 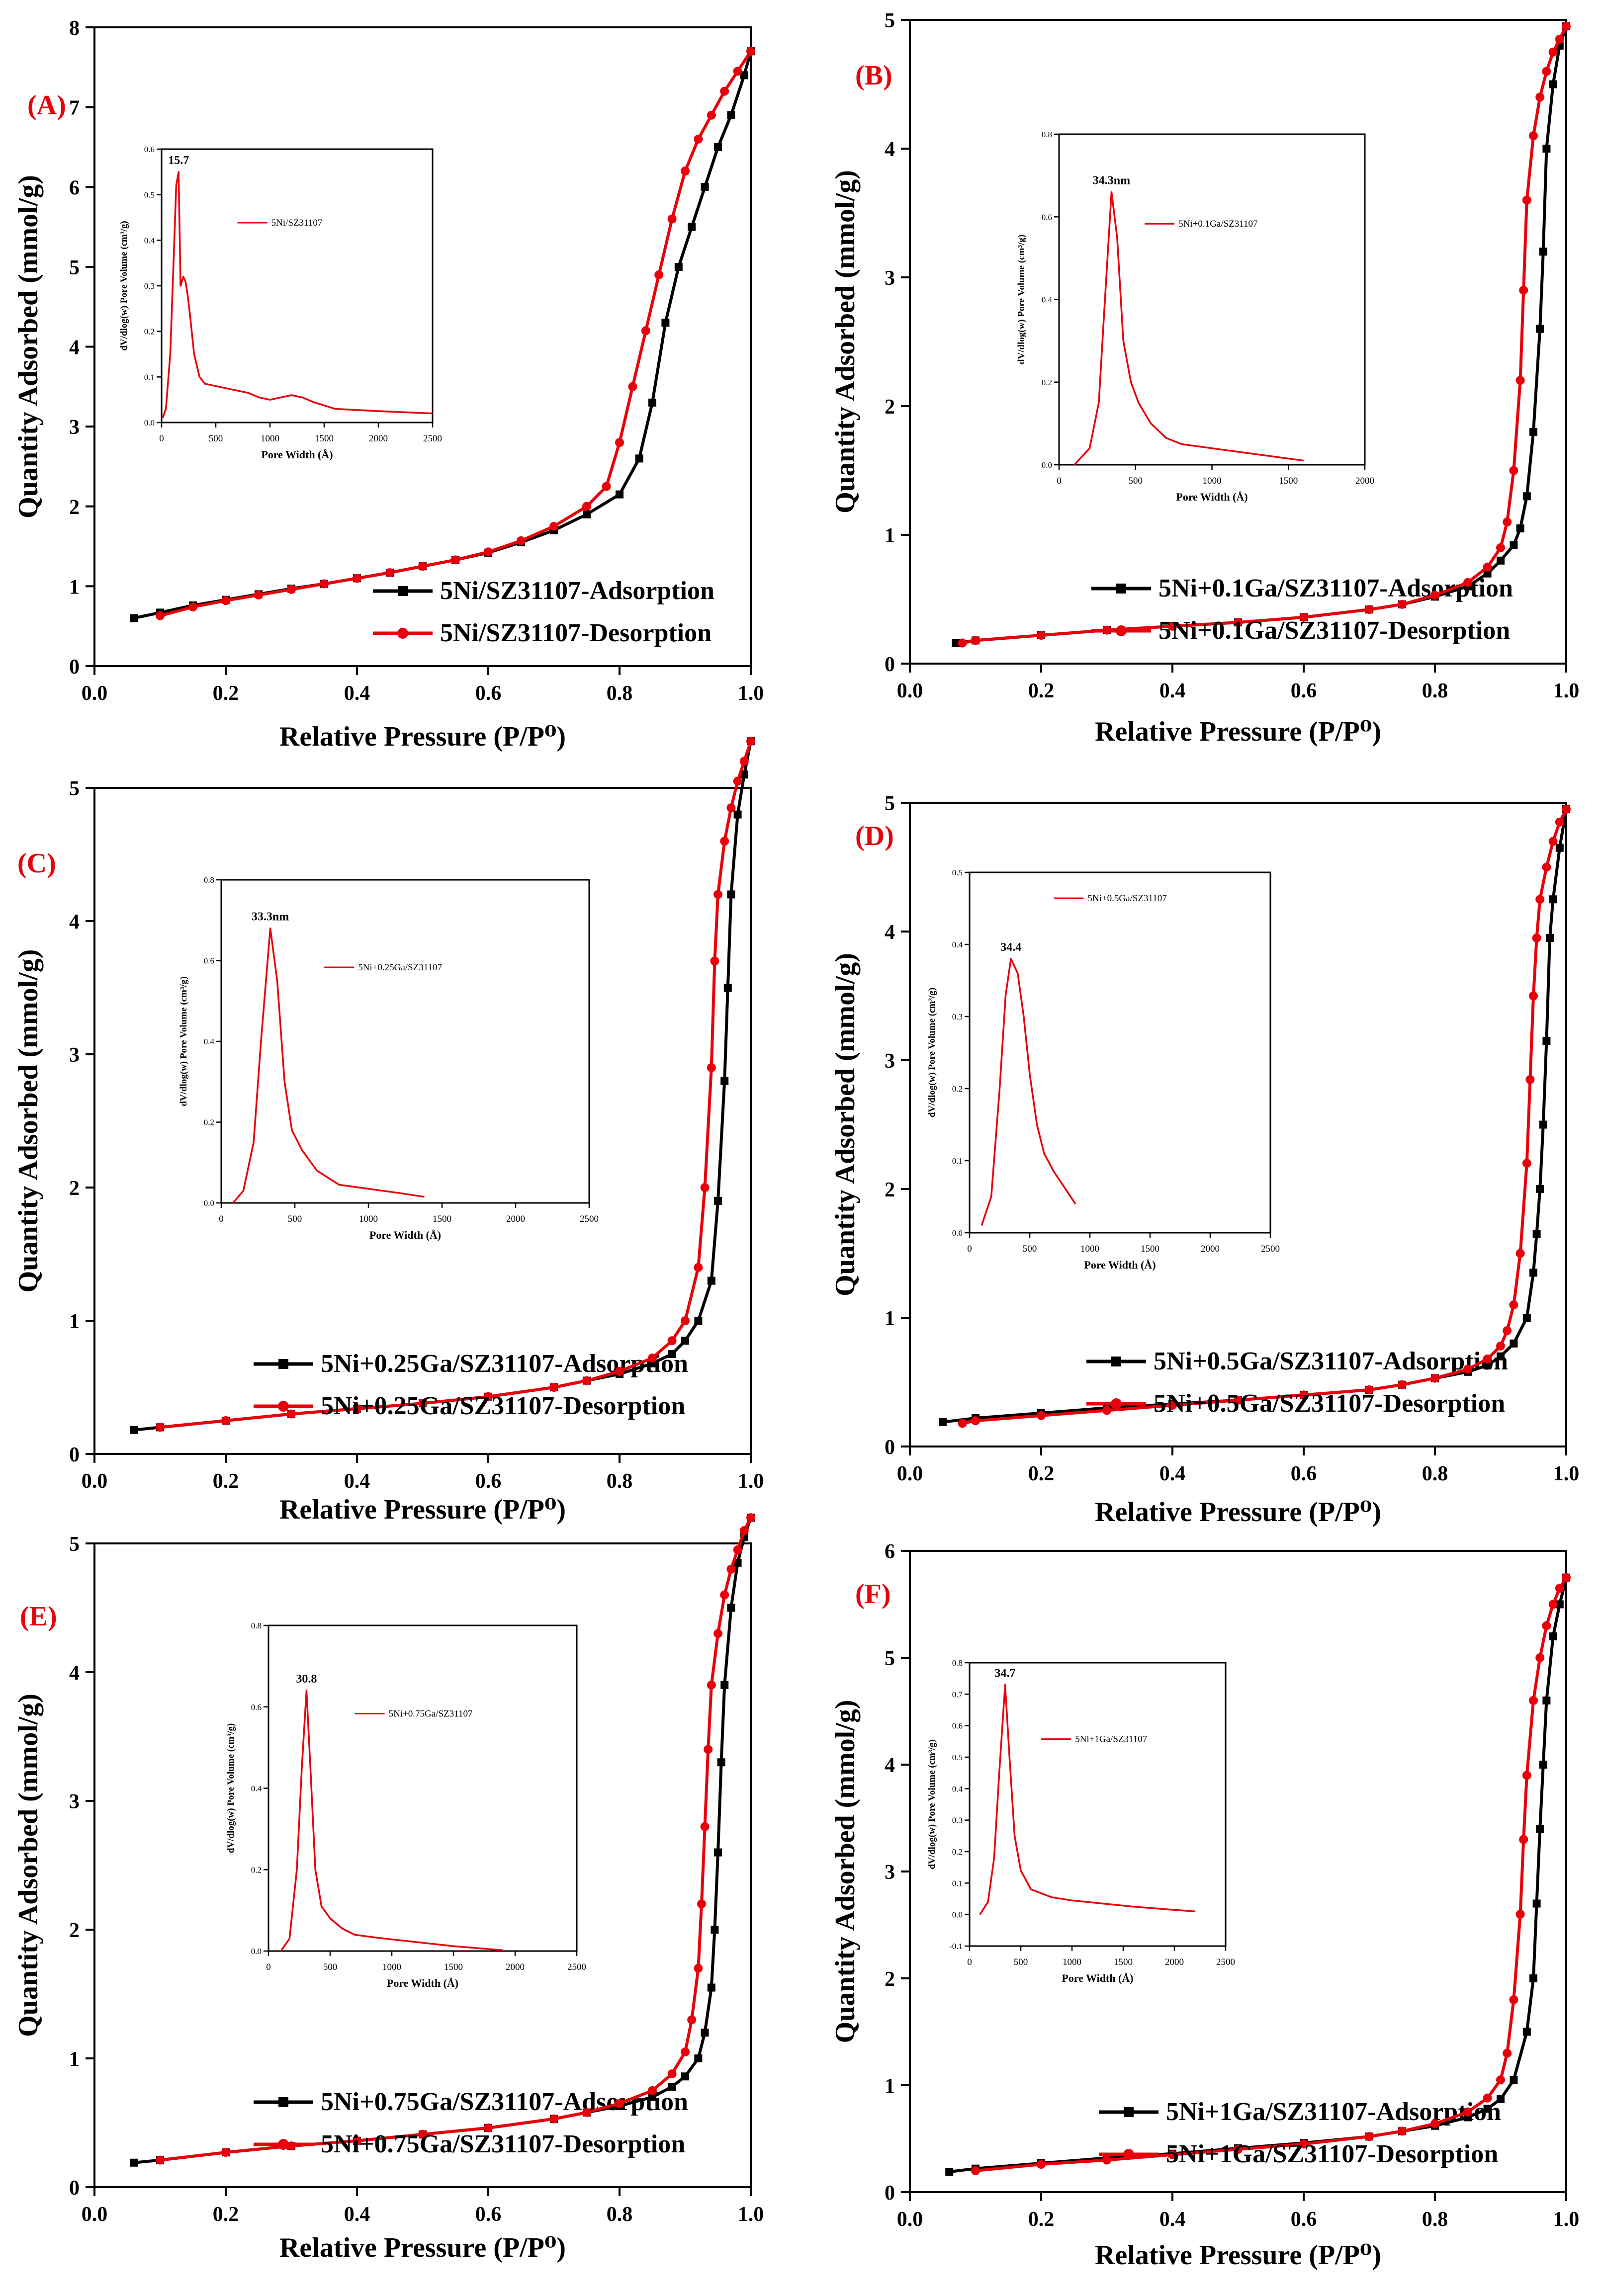 I want to click on legend-label: 5Ni+0.5Ga/SZ31107-Desorption, so click(x=1329, y=1404).